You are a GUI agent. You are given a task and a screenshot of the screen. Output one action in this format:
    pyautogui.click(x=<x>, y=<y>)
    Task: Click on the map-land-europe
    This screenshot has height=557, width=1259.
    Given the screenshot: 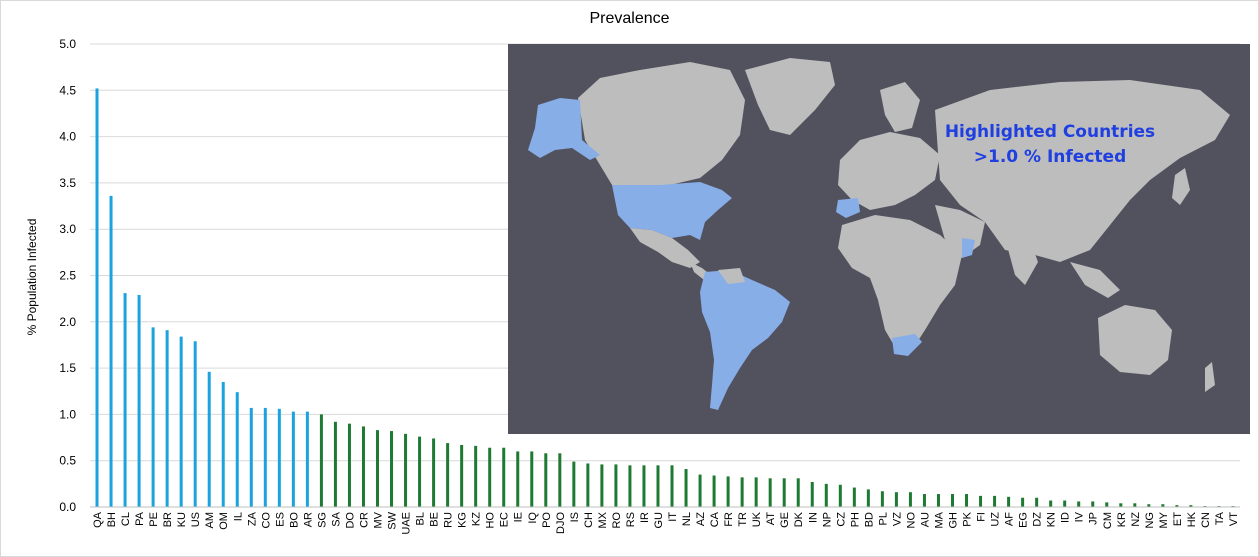 What is the action you would take?
    pyautogui.click(x=889, y=171)
    